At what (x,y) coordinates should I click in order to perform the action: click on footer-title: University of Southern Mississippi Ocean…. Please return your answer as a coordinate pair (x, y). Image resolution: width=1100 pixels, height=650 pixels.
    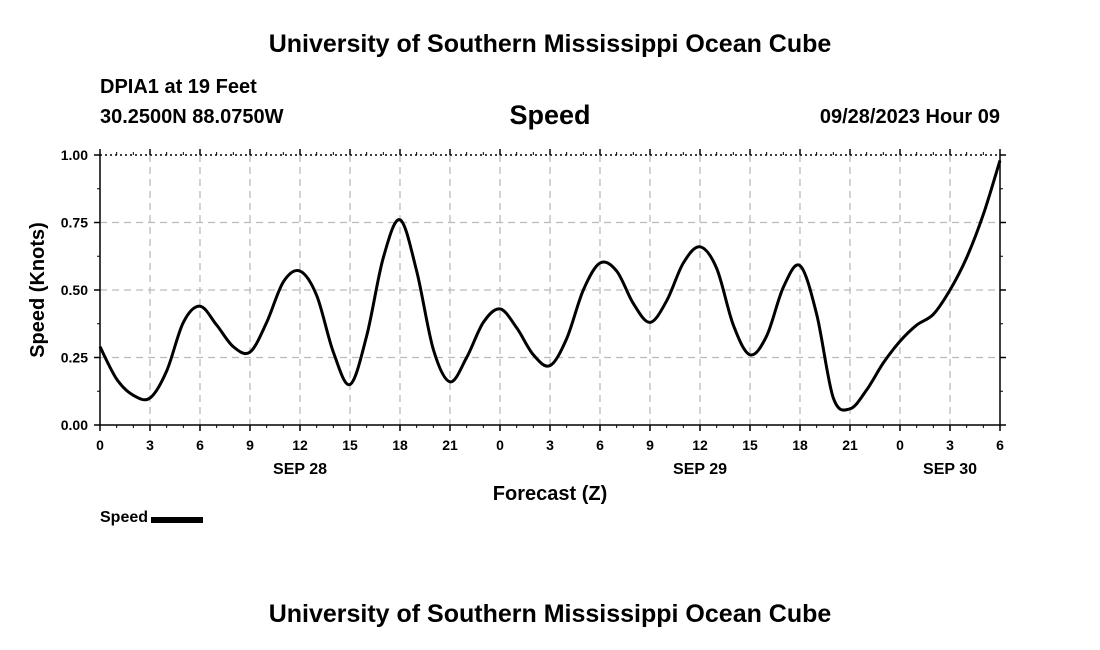
    Looking at the image, I should click on (550, 614).